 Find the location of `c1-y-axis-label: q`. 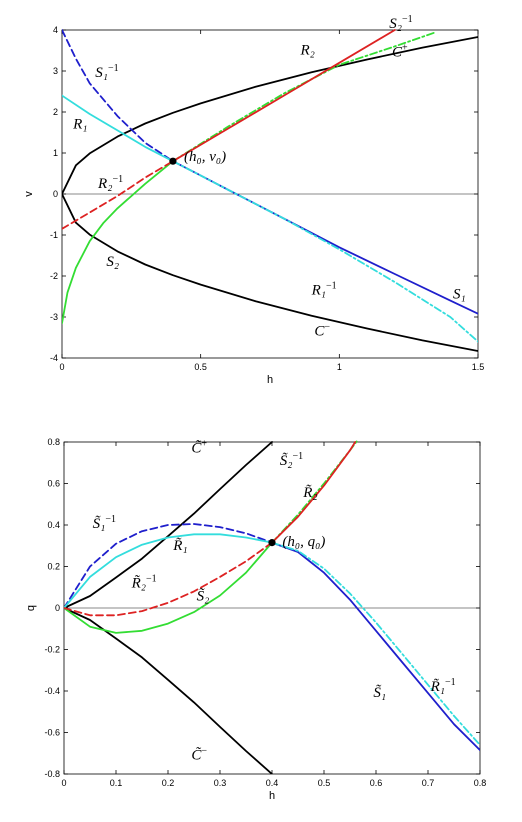

c1-y-axis-label: q is located at coordinates (31, 608).